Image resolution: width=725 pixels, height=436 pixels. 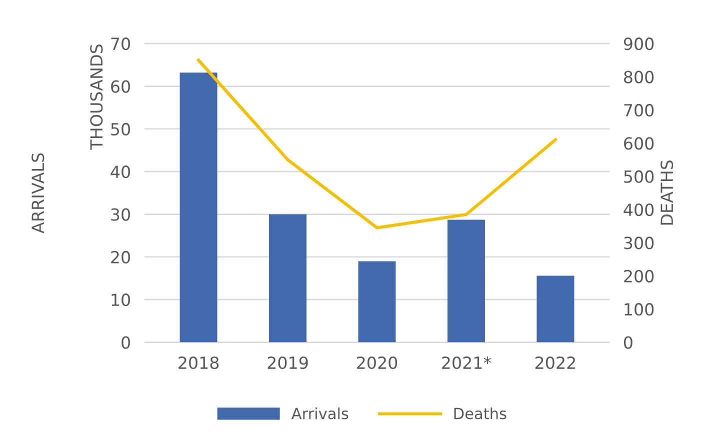 I want to click on y2-tick-label: 400, so click(x=639, y=209).